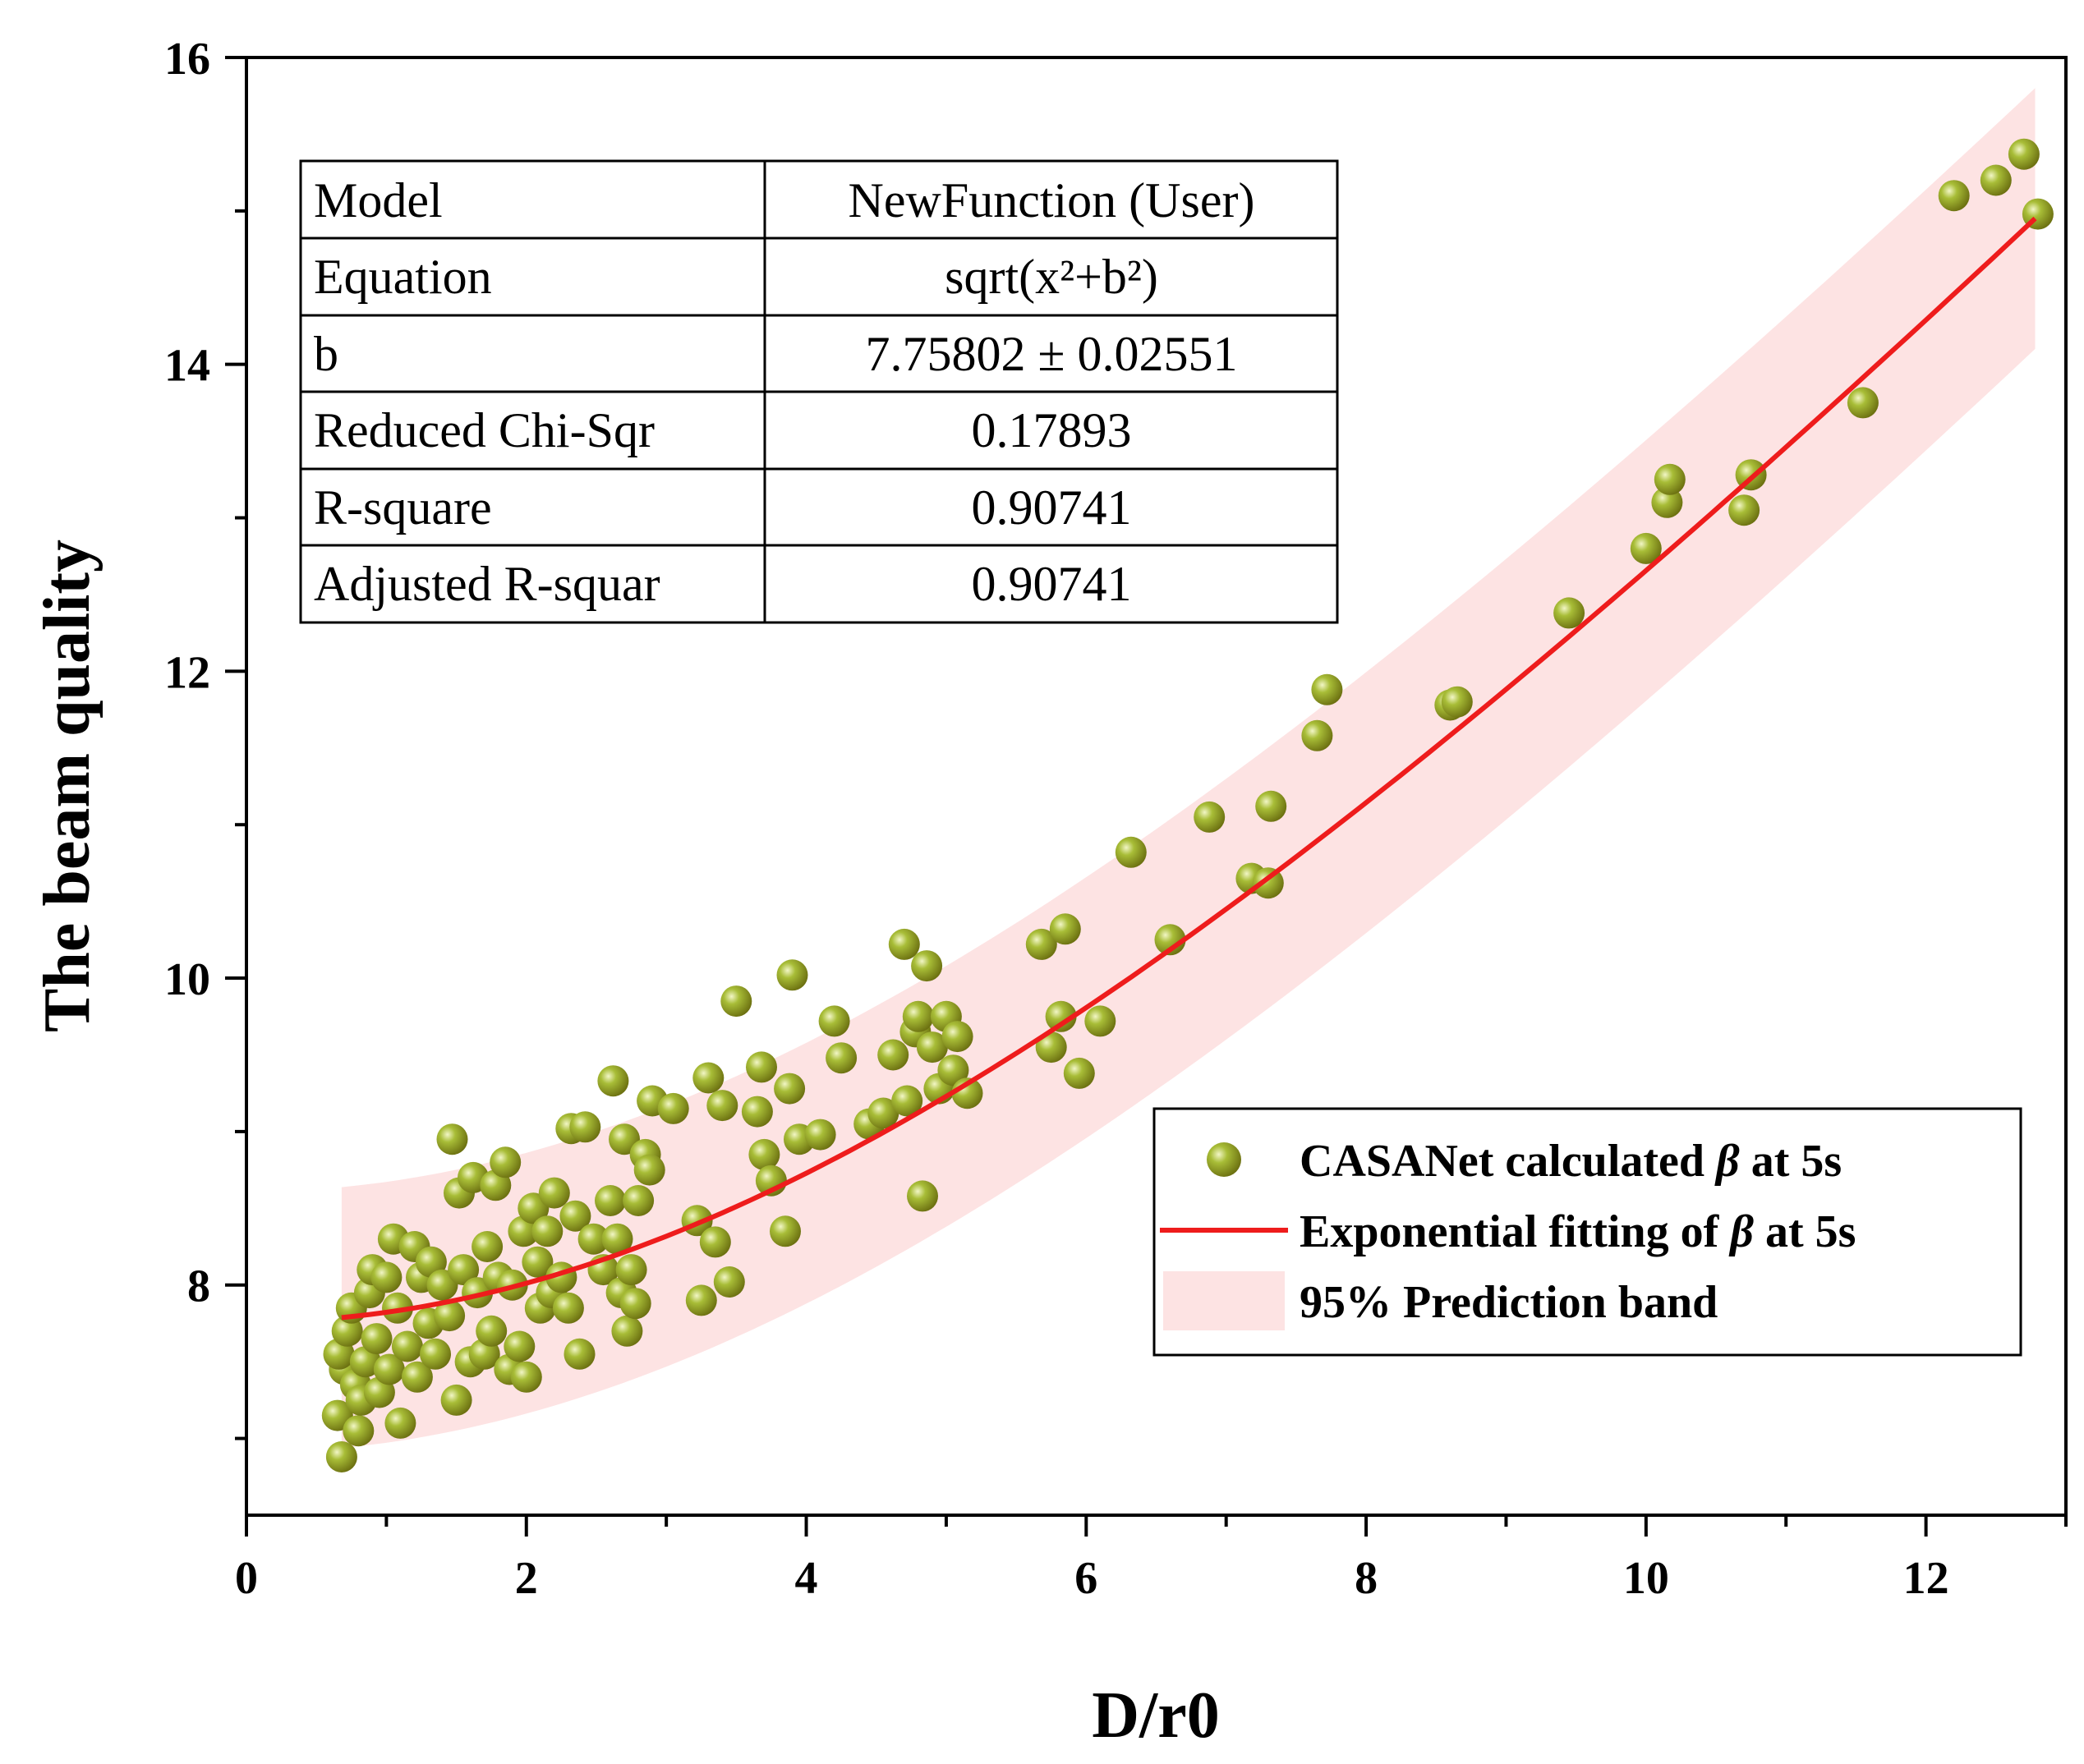 Image resolution: width=2084 pixels, height=1764 pixels. I want to click on x-tick-label: 12, so click(1926, 1578).